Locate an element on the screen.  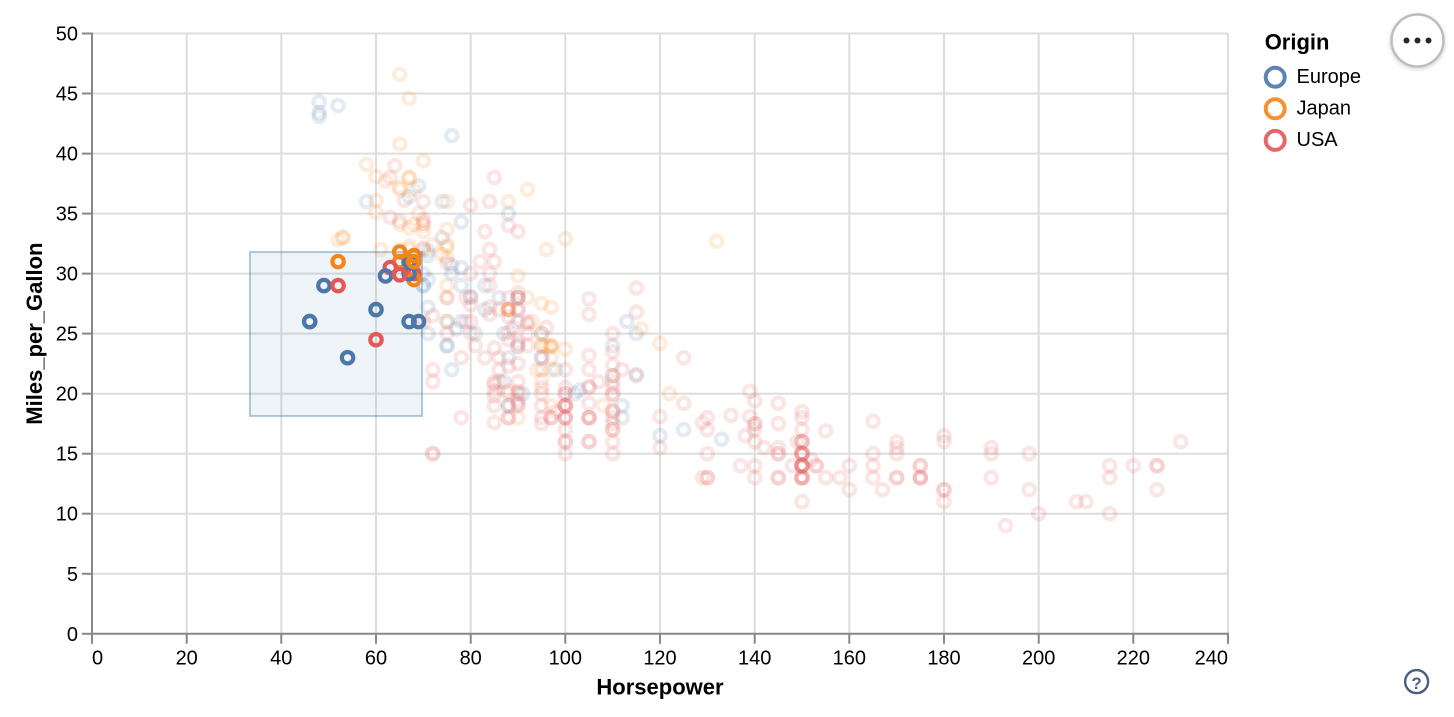
svg-text: 45 is located at coordinates (67, 95).